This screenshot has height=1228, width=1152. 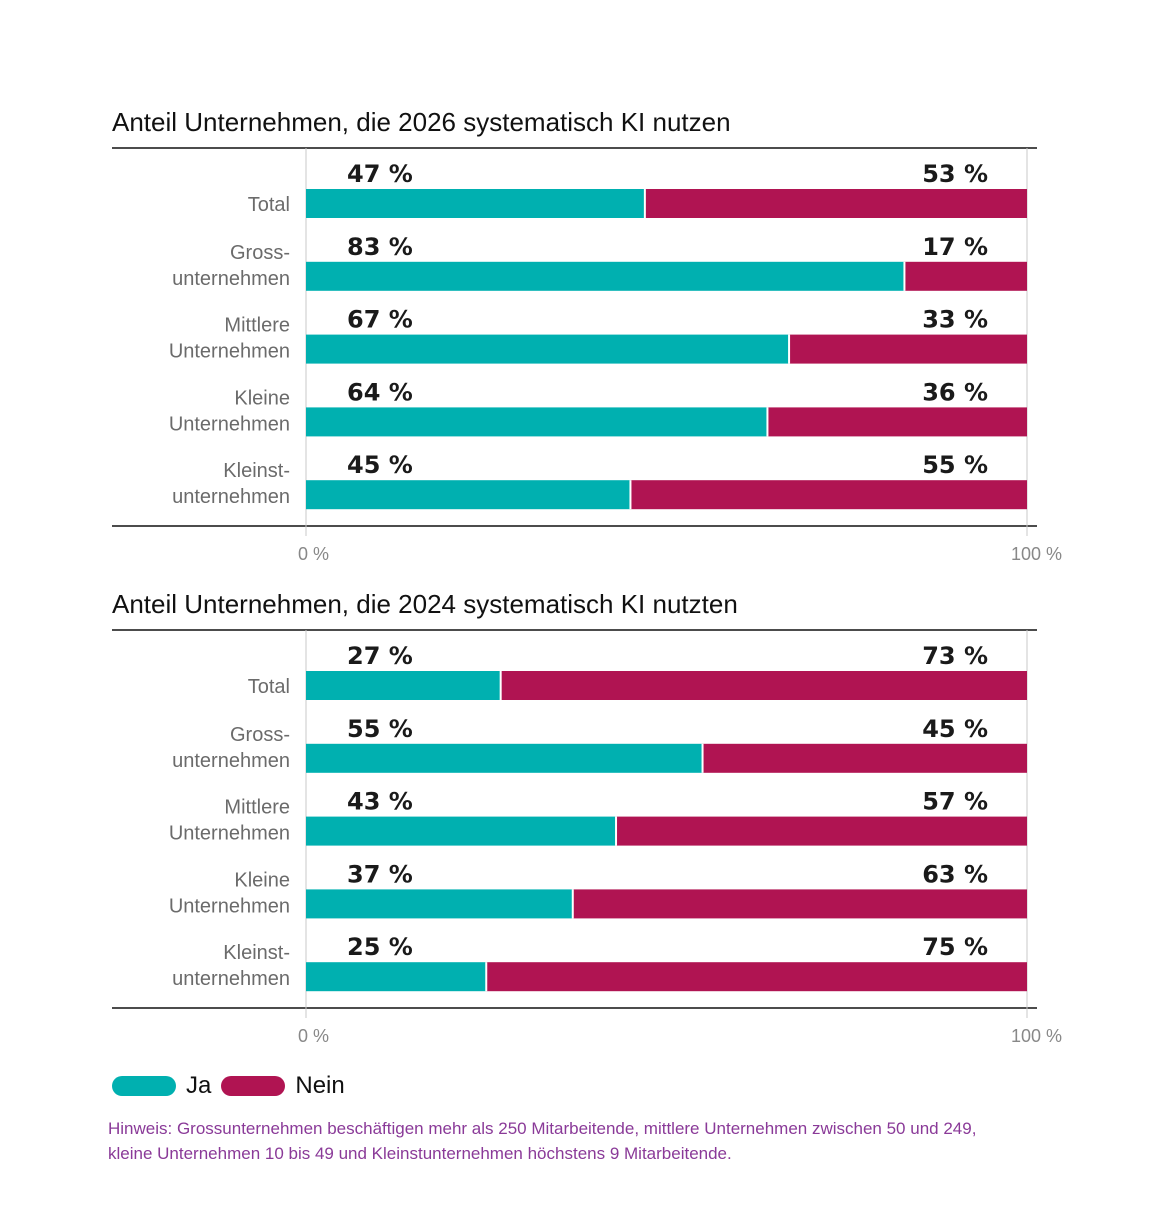 What do you see at coordinates (380, 947) in the screenshot?
I see `data-label-ja: 25 %` at bounding box center [380, 947].